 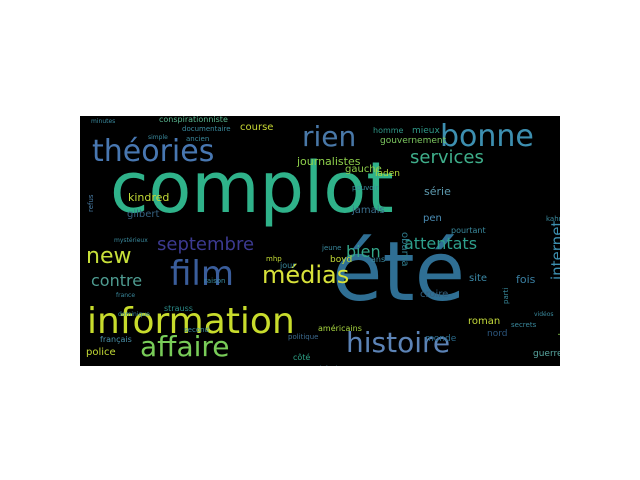 What do you see at coordinates (544, 314) in the screenshot?
I see `word-vidéos: vidéos` at bounding box center [544, 314].